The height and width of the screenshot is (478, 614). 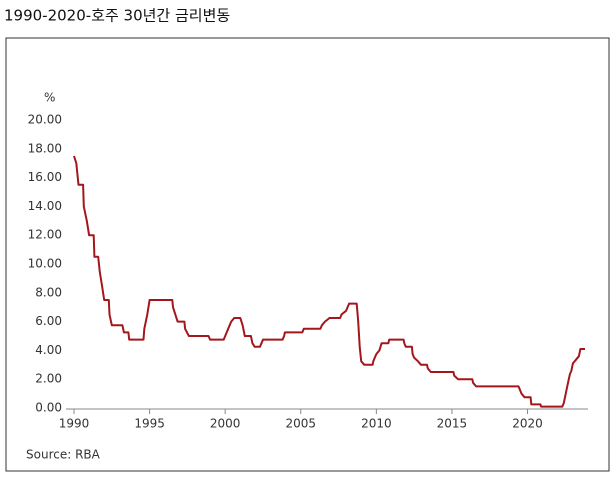 I want to click on x-tick-label: 2020, so click(x=527, y=424).